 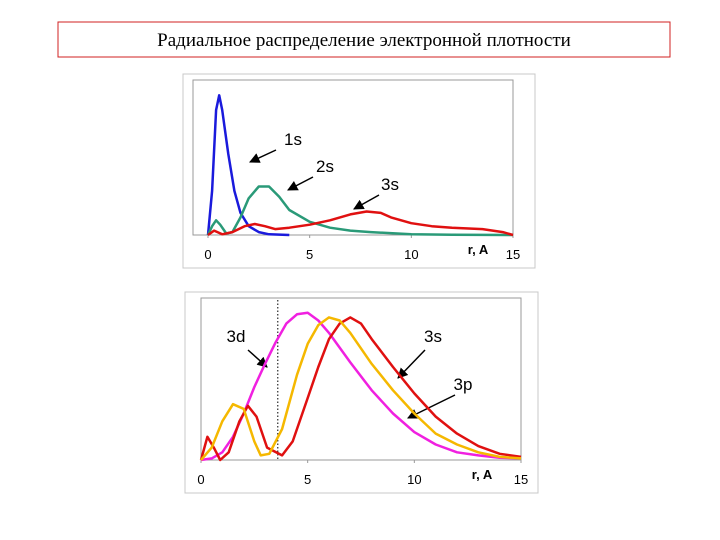 What do you see at coordinates (293, 139) in the screenshot?
I see `annotation: 1s` at bounding box center [293, 139].